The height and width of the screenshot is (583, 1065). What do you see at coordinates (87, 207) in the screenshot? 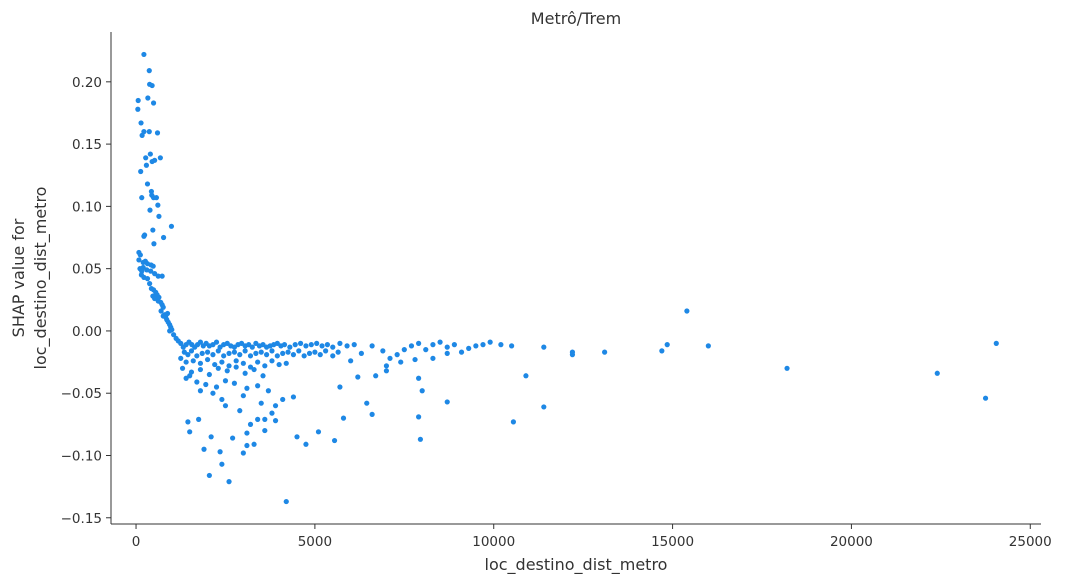
I see `y-tick-label: 0.10` at bounding box center [87, 207].